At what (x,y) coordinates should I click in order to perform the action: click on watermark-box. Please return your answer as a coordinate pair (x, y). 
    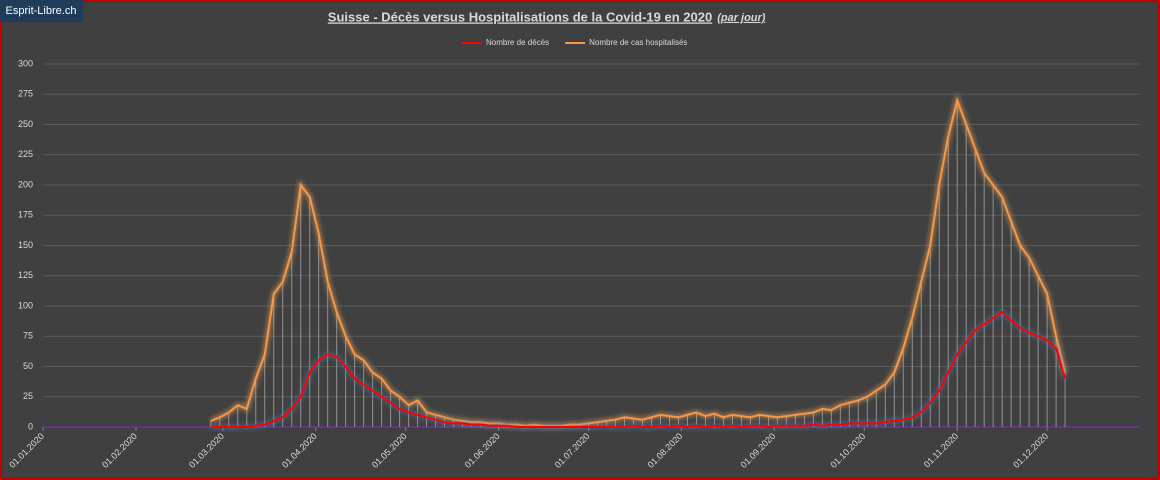
    Looking at the image, I should click on (41, 11).